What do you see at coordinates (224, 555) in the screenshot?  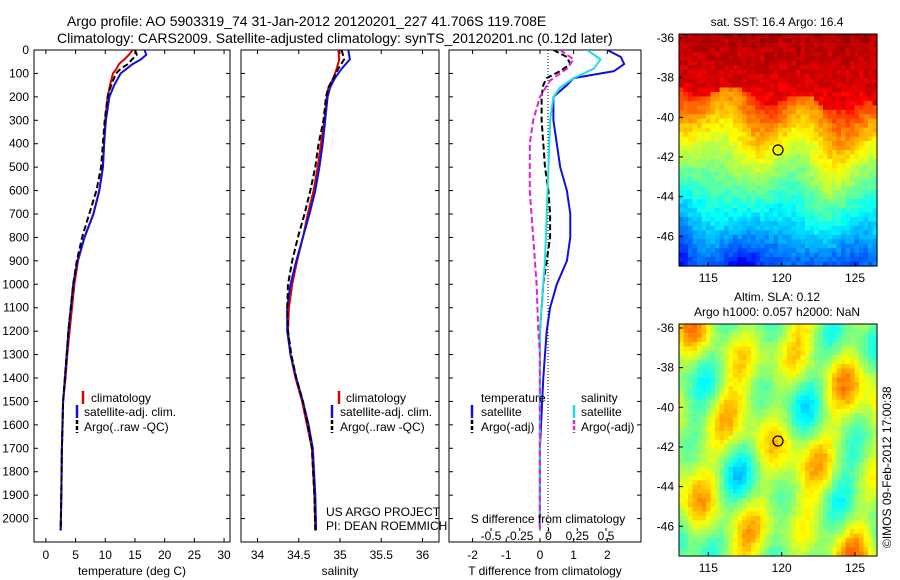 I see `x-tick-label: 30` at bounding box center [224, 555].